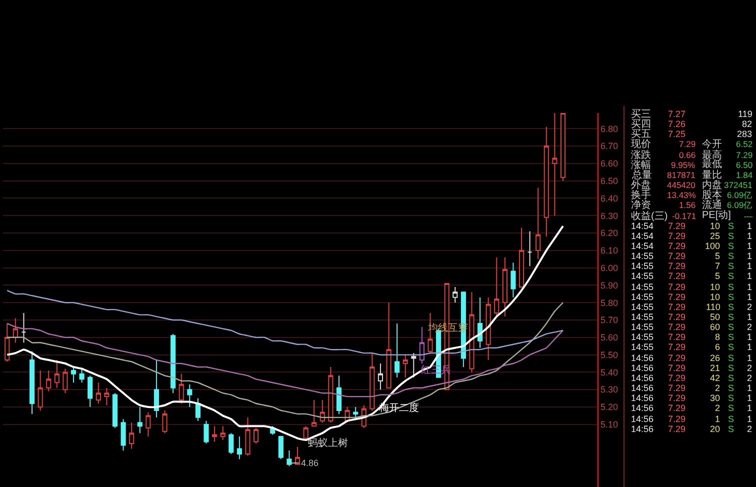 This screenshot has width=756, height=487. What do you see at coordinates (692, 155) in the screenshot?
I see `text: 涨跌 0.66 最高 7.29` at bounding box center [692, 155].